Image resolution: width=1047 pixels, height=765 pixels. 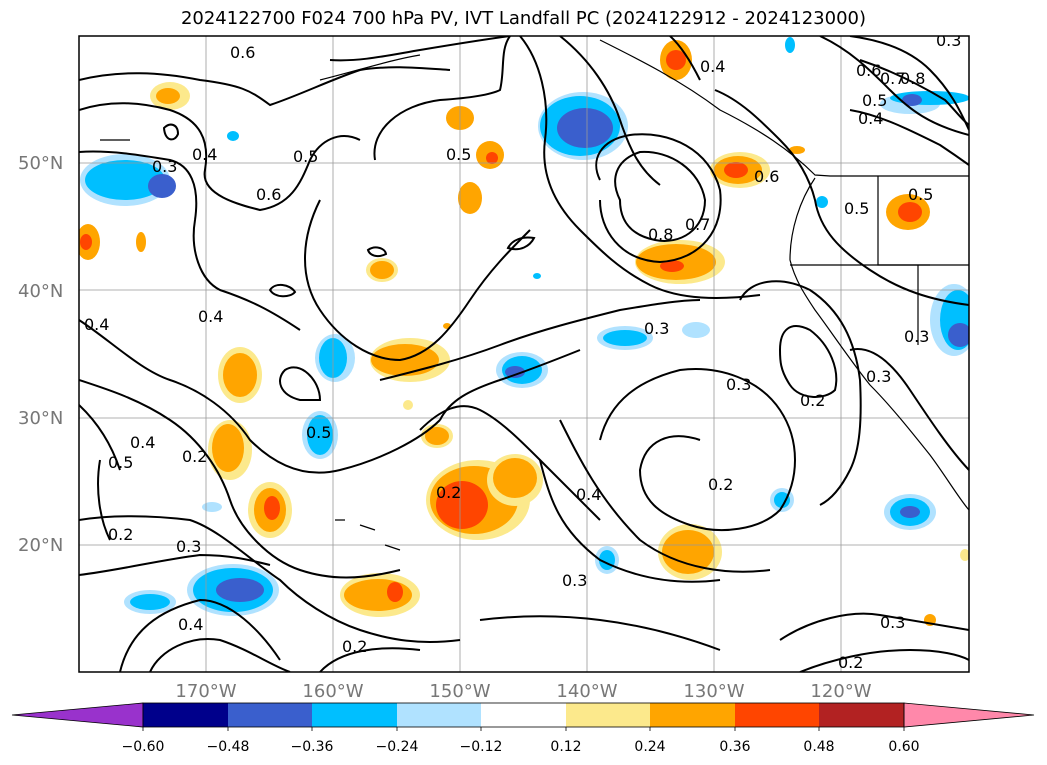 I want to click on lon-label-140w: 140°W, so click(x=586, y=691).